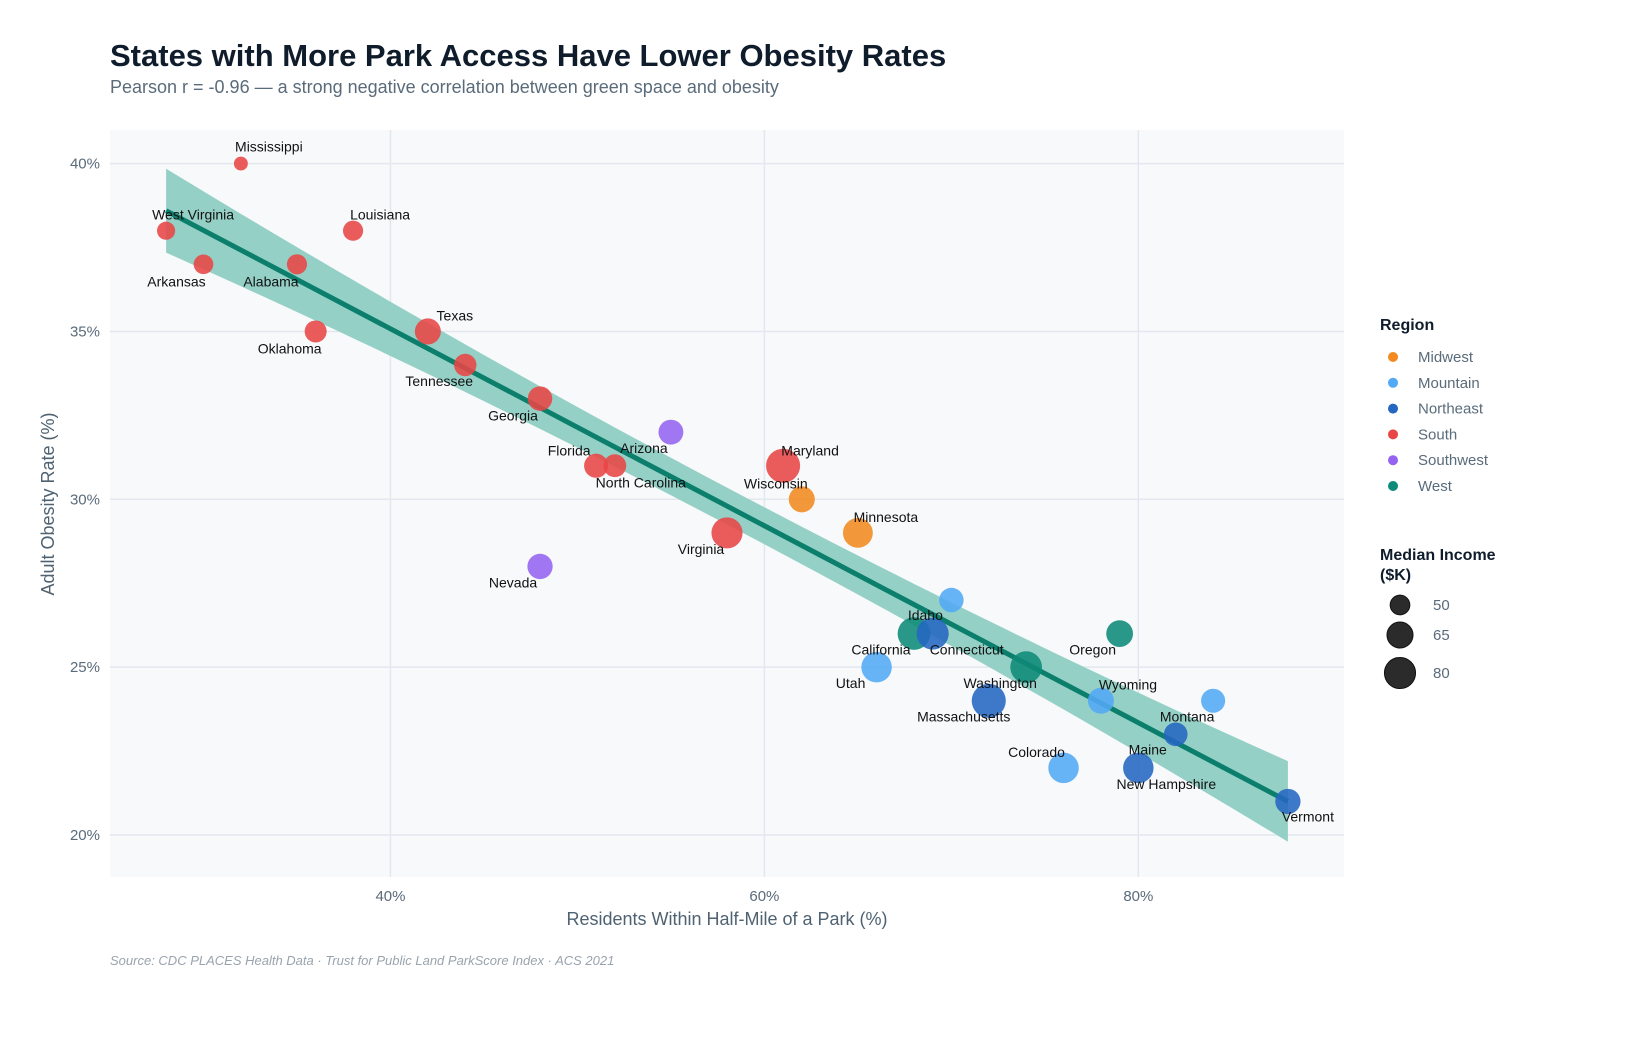  What do you see at coordinates (390, 896) in the screenshot?
I see `x-tick-label: 40%` at bounding box center [390, 896].